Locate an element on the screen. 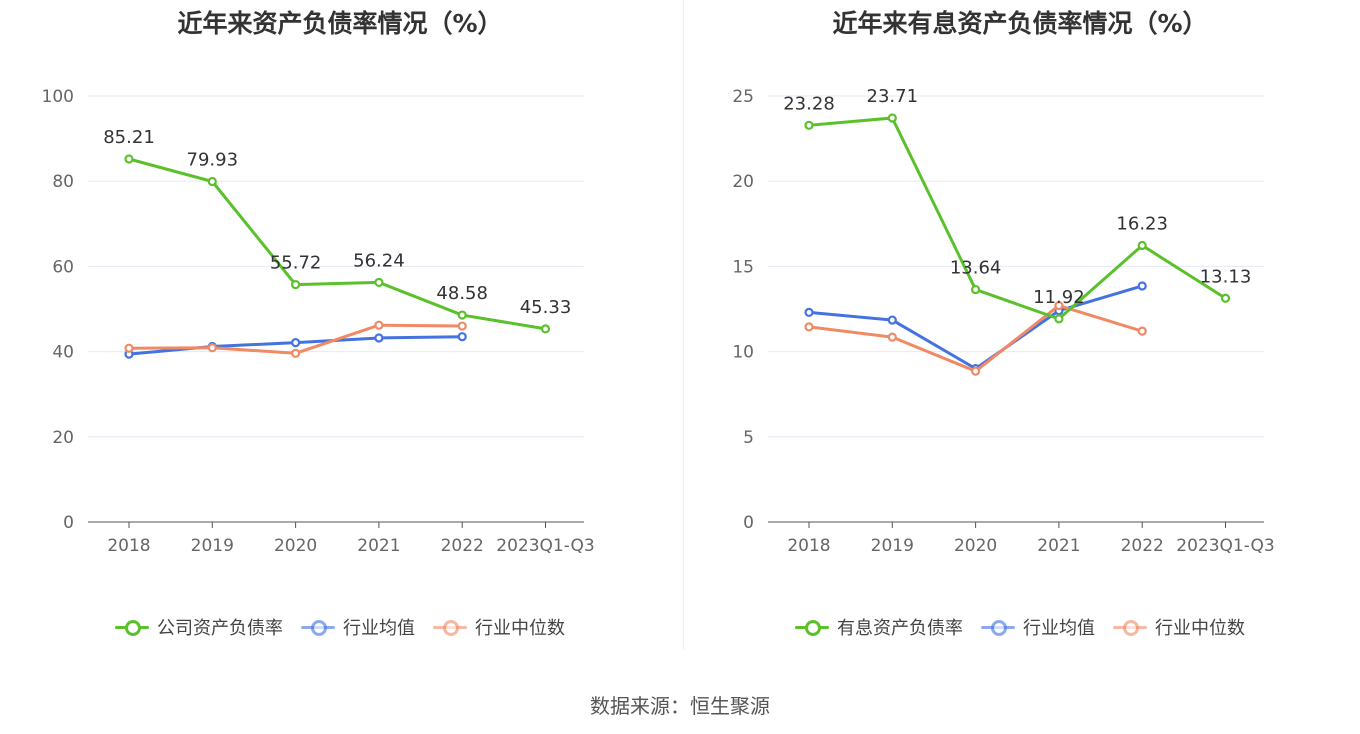 This screenshot has width=1360, height=734. data-label: 55.72 is located at coordinates (296, 263).